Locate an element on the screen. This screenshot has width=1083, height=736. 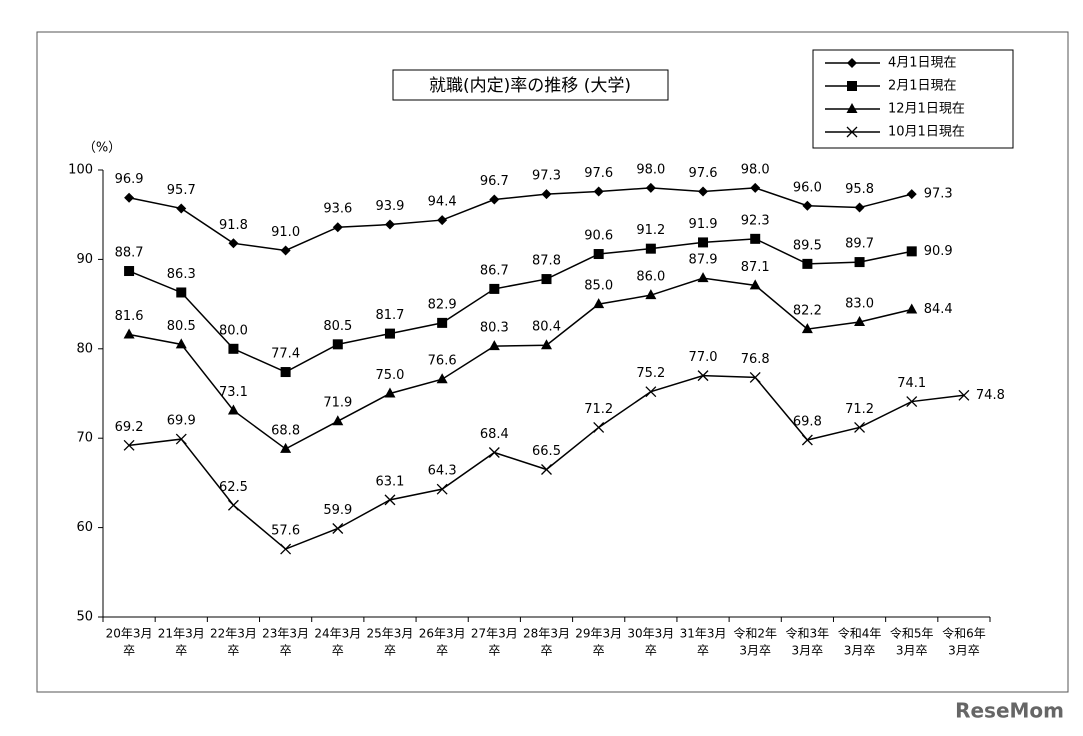
data-label: 69.8 is located at coordinates (807, 421).